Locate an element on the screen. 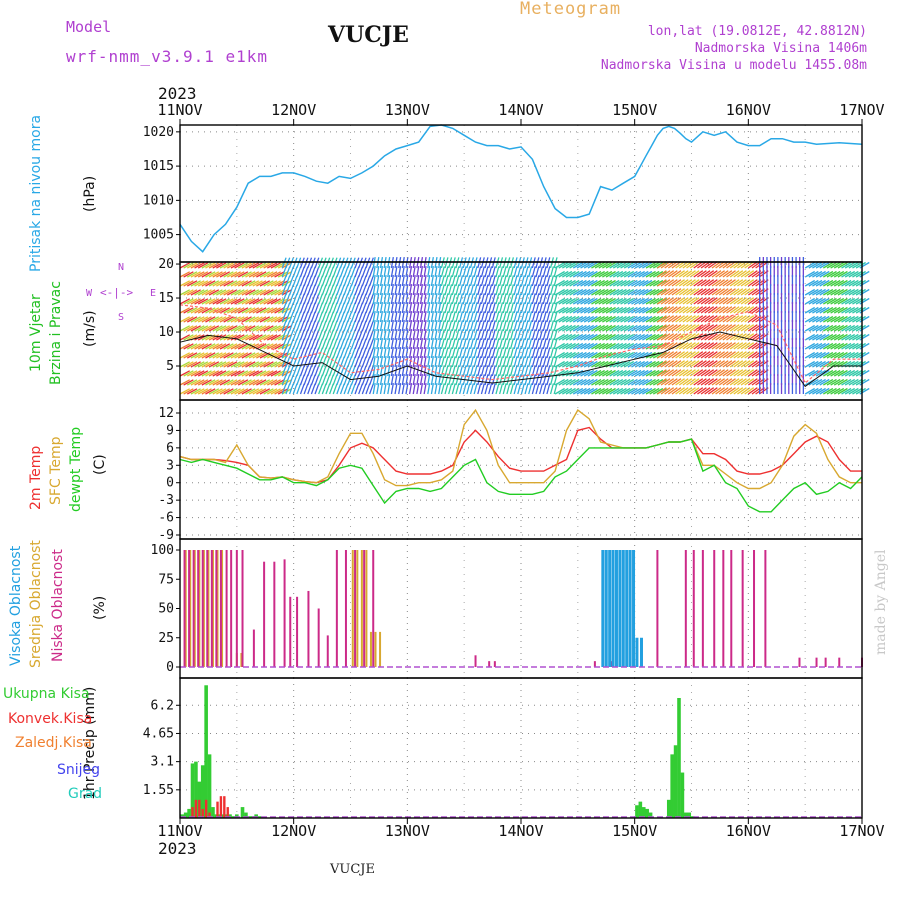 The width and height of the screenshot is (900, 900). y-tick-label: 100 is located at coordinates (162, 550).